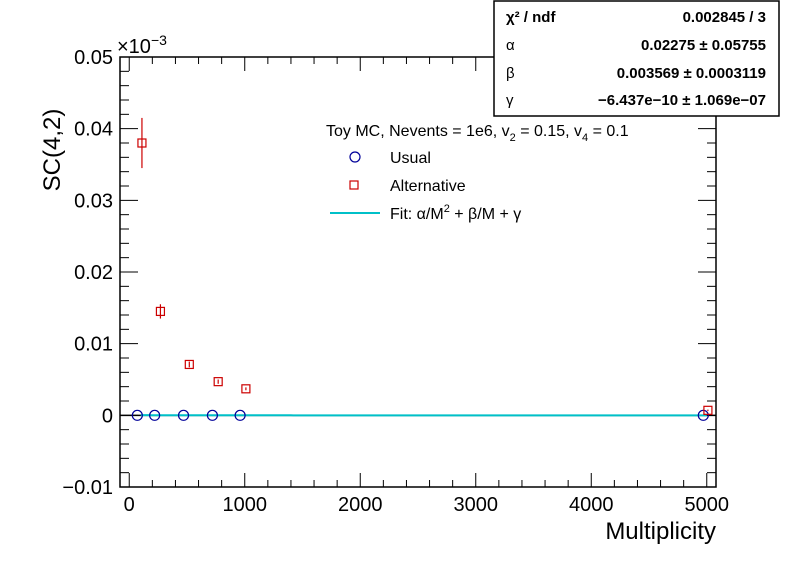 Image resolution: width=796 pixels, height=572 pixels. Describe the element at coordinates (691, 73) in the screenshot. I see `stats-beta-value: 0.003569 ± 0.0003119` at that location.